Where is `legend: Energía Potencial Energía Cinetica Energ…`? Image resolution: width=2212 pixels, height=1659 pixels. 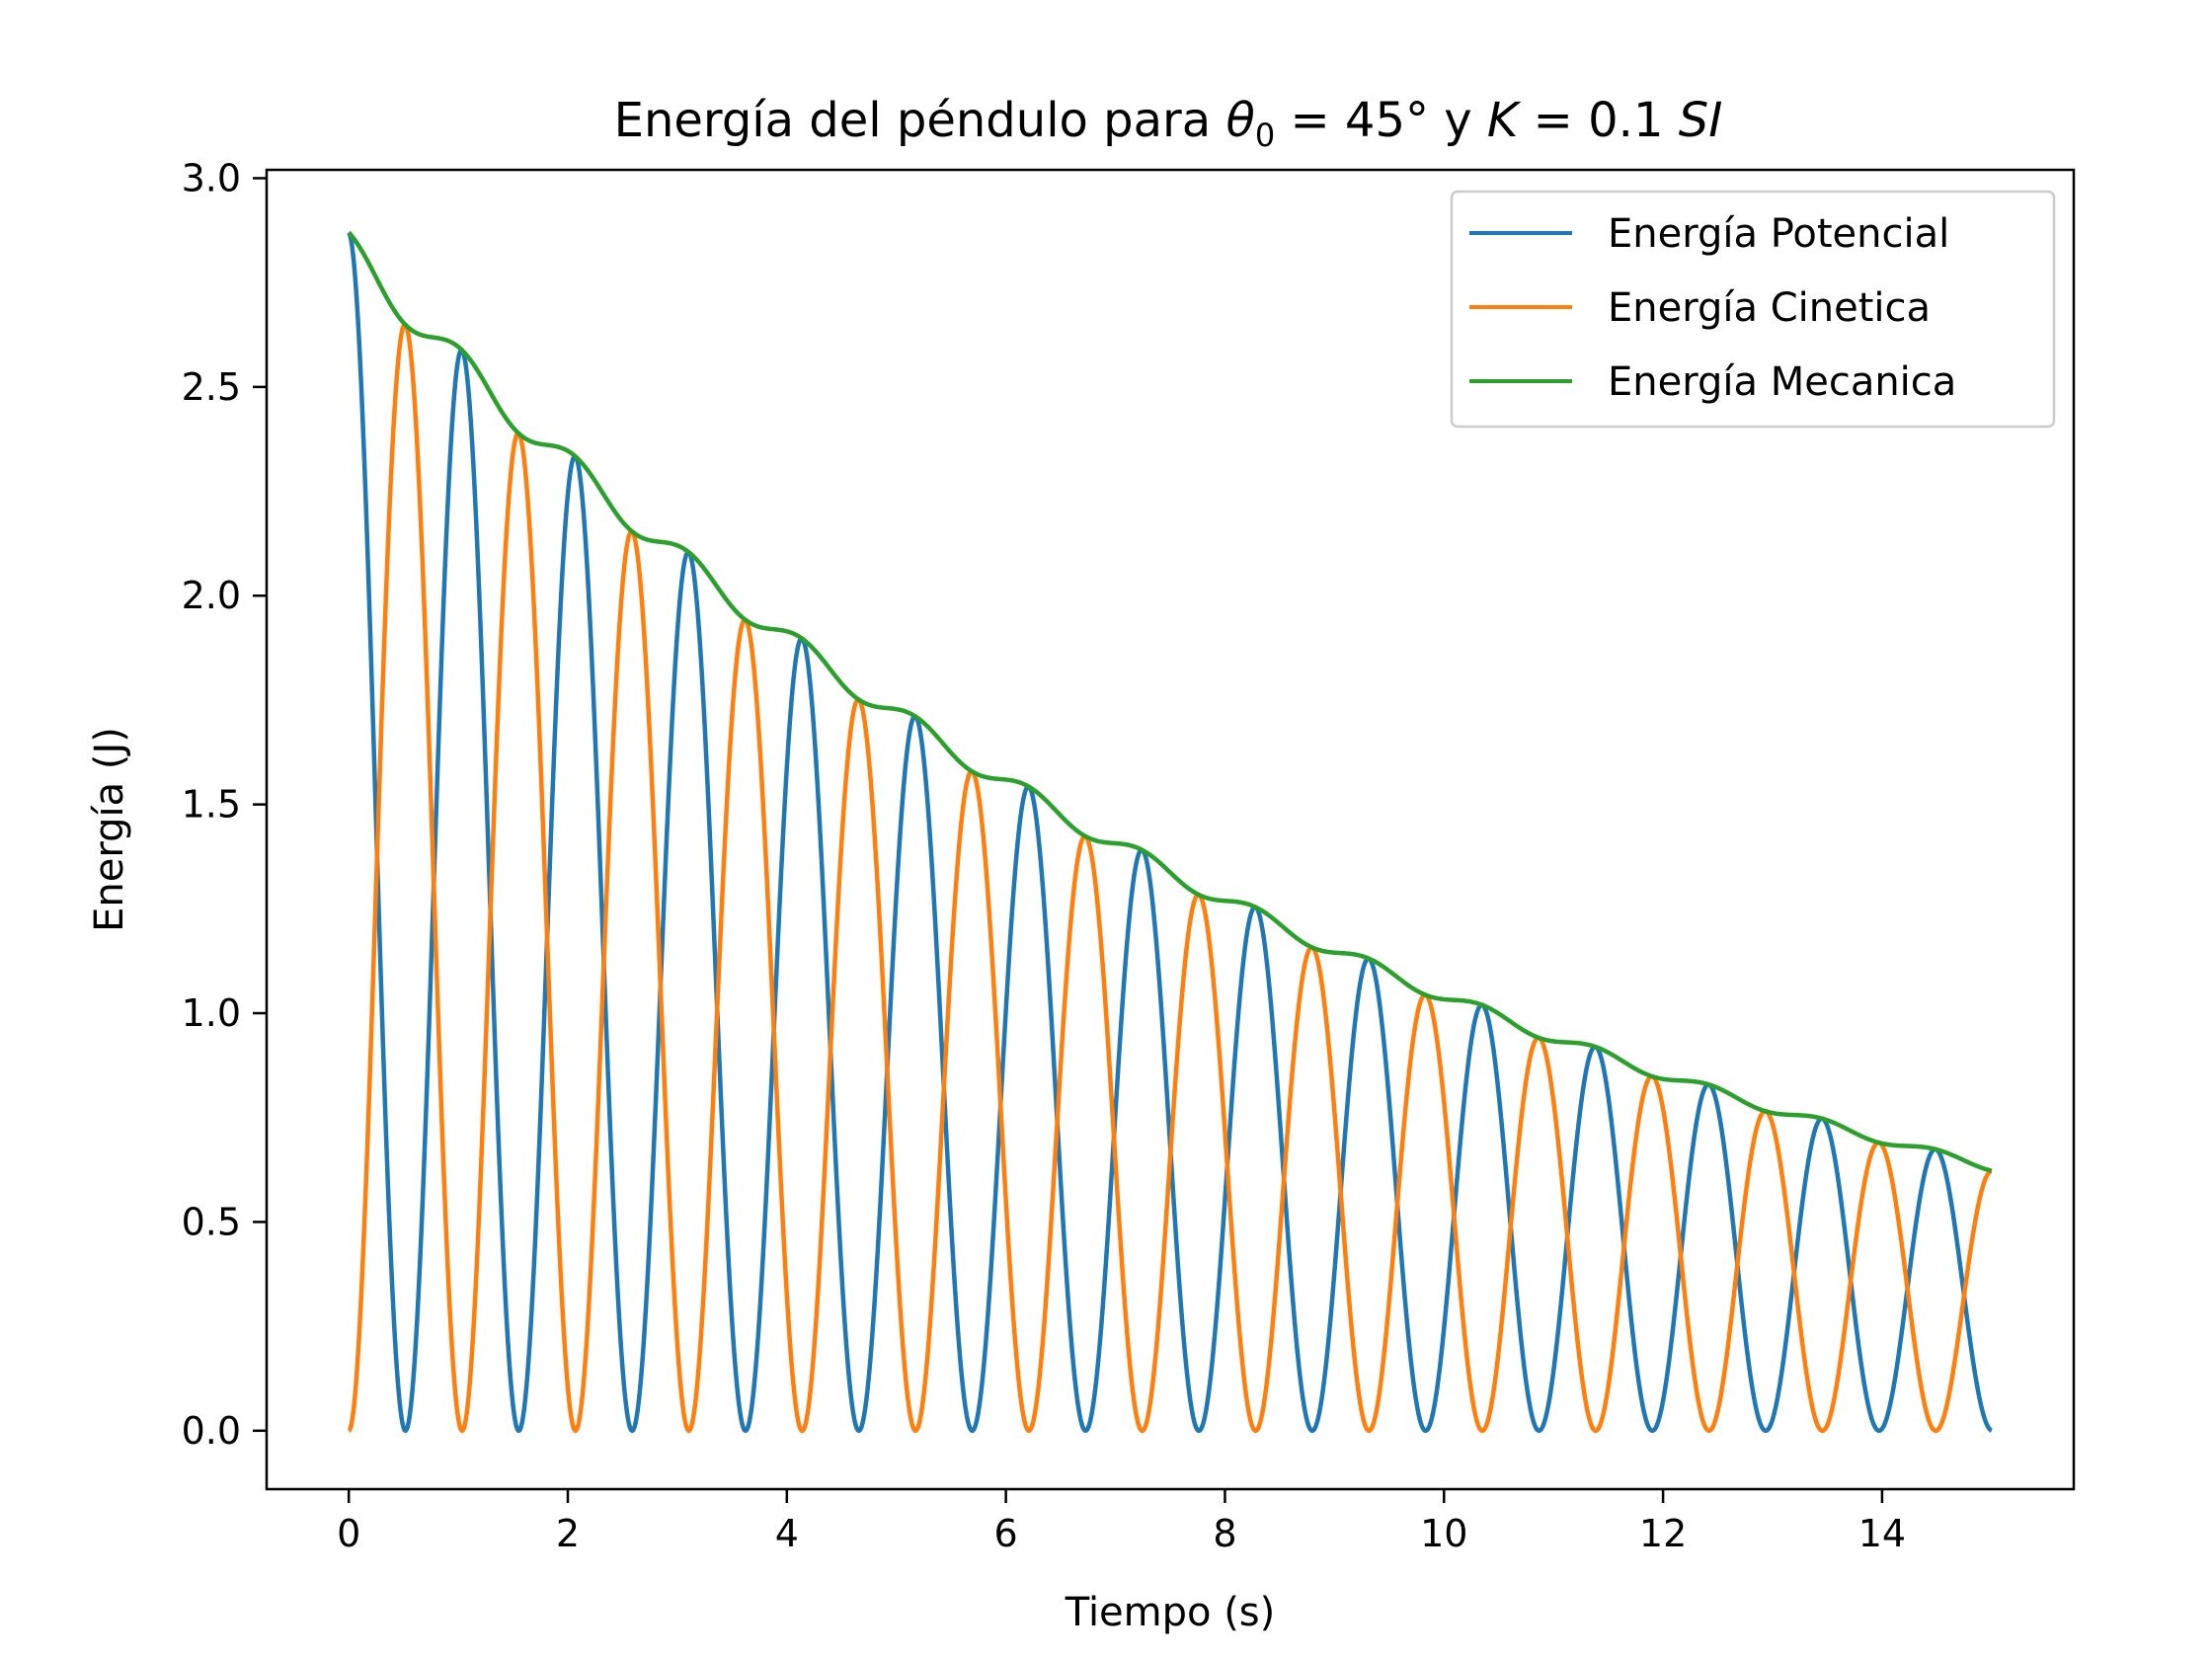 legend: Energía Potencial Energía Cinetica Energ… is located at coordinates (1753, 310).